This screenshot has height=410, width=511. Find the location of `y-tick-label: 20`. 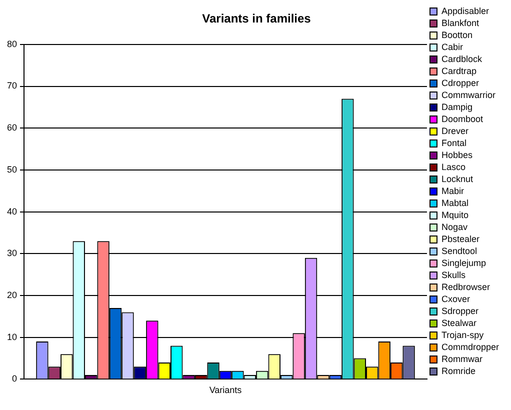

y-tick-label: 20 is located at coordinates (12, 295).